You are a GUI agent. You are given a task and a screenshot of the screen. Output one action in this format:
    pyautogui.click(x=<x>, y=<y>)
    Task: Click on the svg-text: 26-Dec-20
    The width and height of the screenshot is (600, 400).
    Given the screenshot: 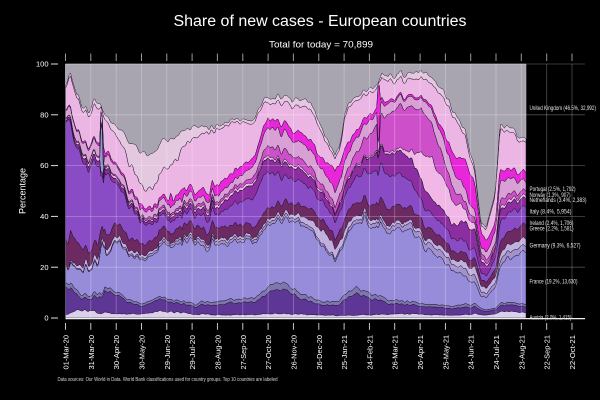 What is the action you would take?
    pyautogui.click(x=320, y=352)
    